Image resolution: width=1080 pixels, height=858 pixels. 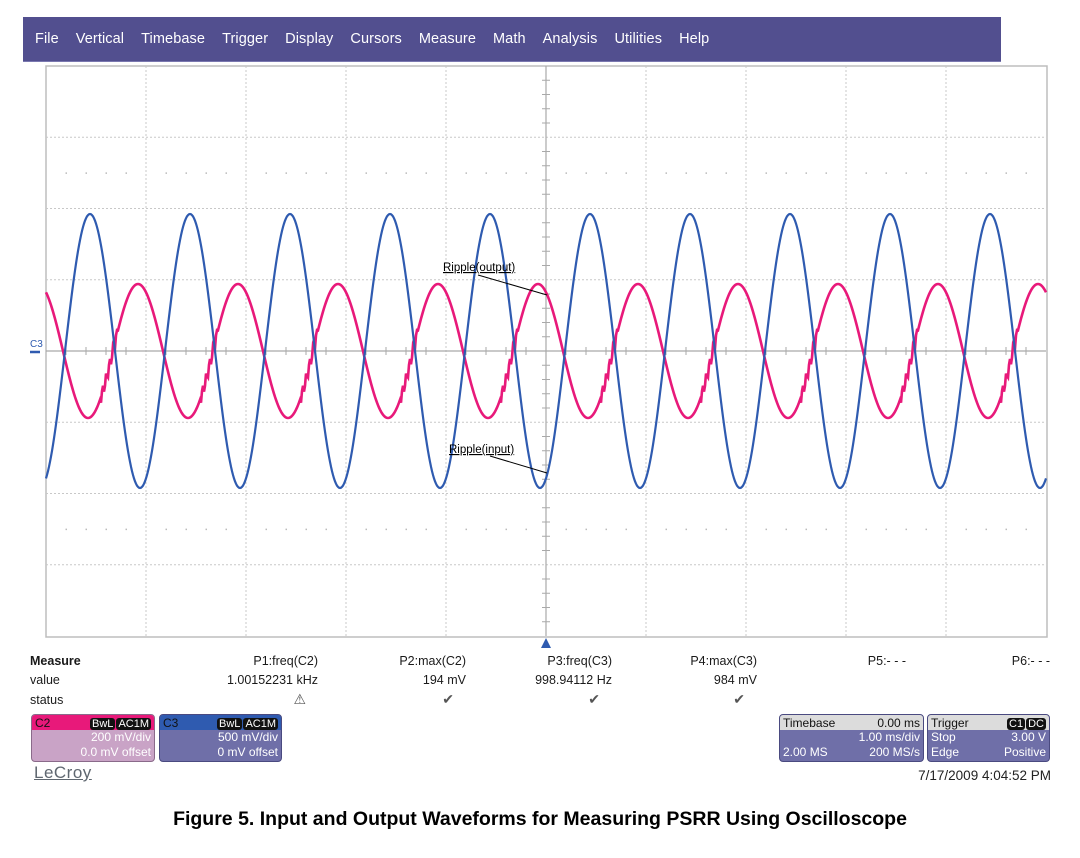 I want to click on trigger-level: 3.00 V, so click(x=1028, y=737).